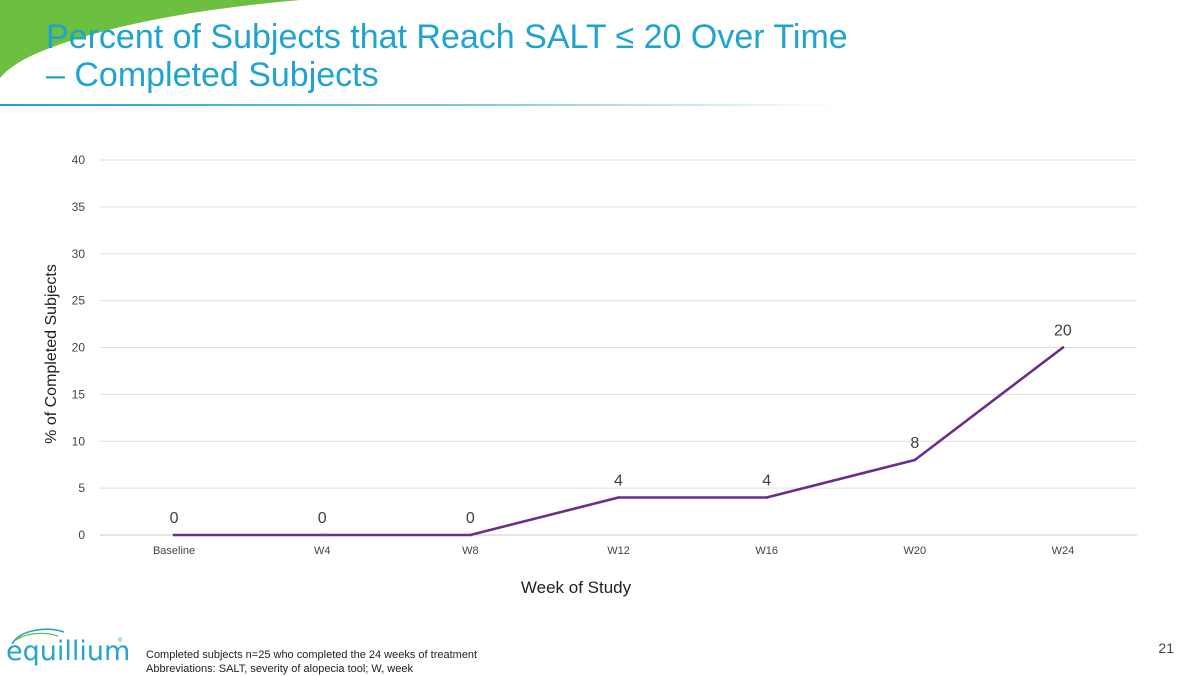 The width and height of the screenshot is (1200, 676). I want to click on y-tick-label-20: 20, so click(79, 348).